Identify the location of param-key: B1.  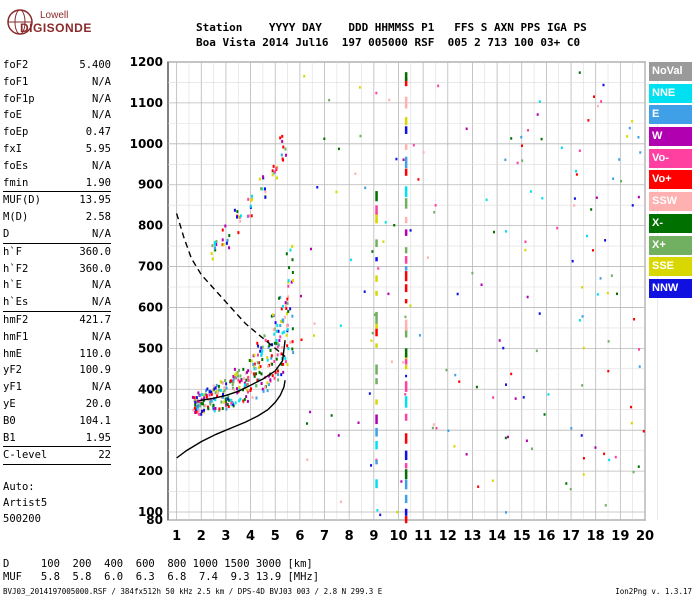
(9, 437).